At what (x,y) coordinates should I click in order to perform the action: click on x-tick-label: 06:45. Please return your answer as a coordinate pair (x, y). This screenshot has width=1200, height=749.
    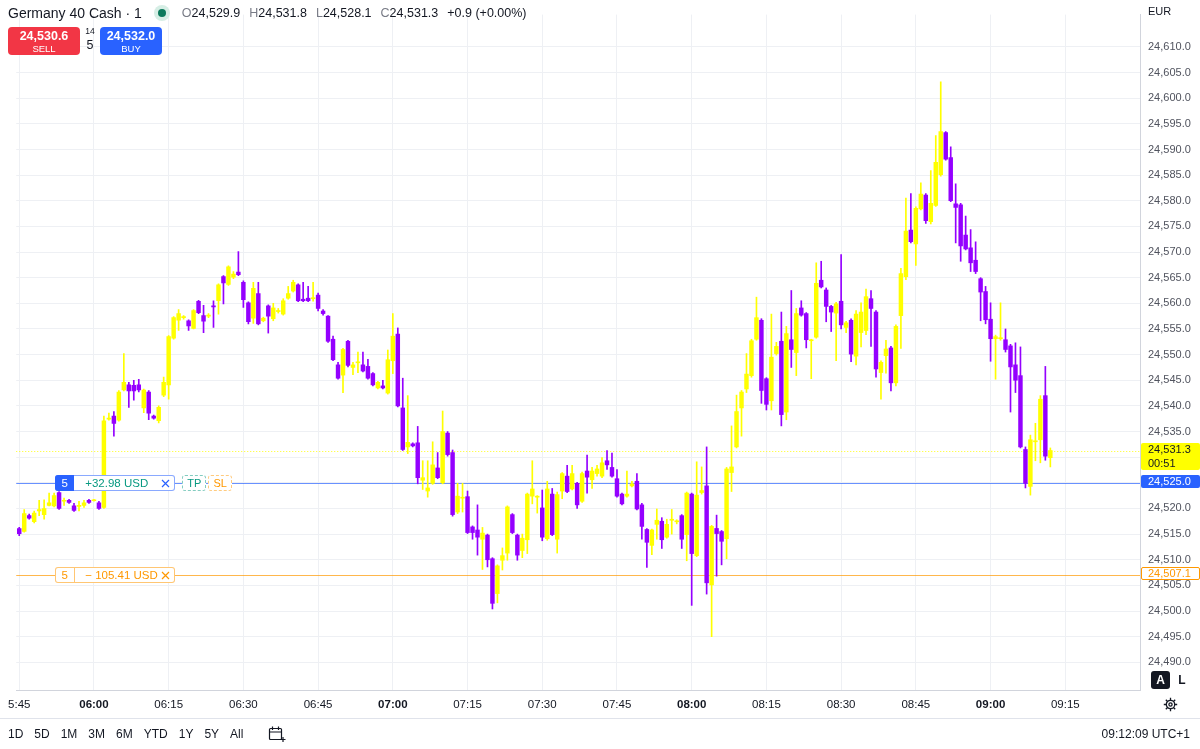
    Looking at the image, I should click on (318, 704).